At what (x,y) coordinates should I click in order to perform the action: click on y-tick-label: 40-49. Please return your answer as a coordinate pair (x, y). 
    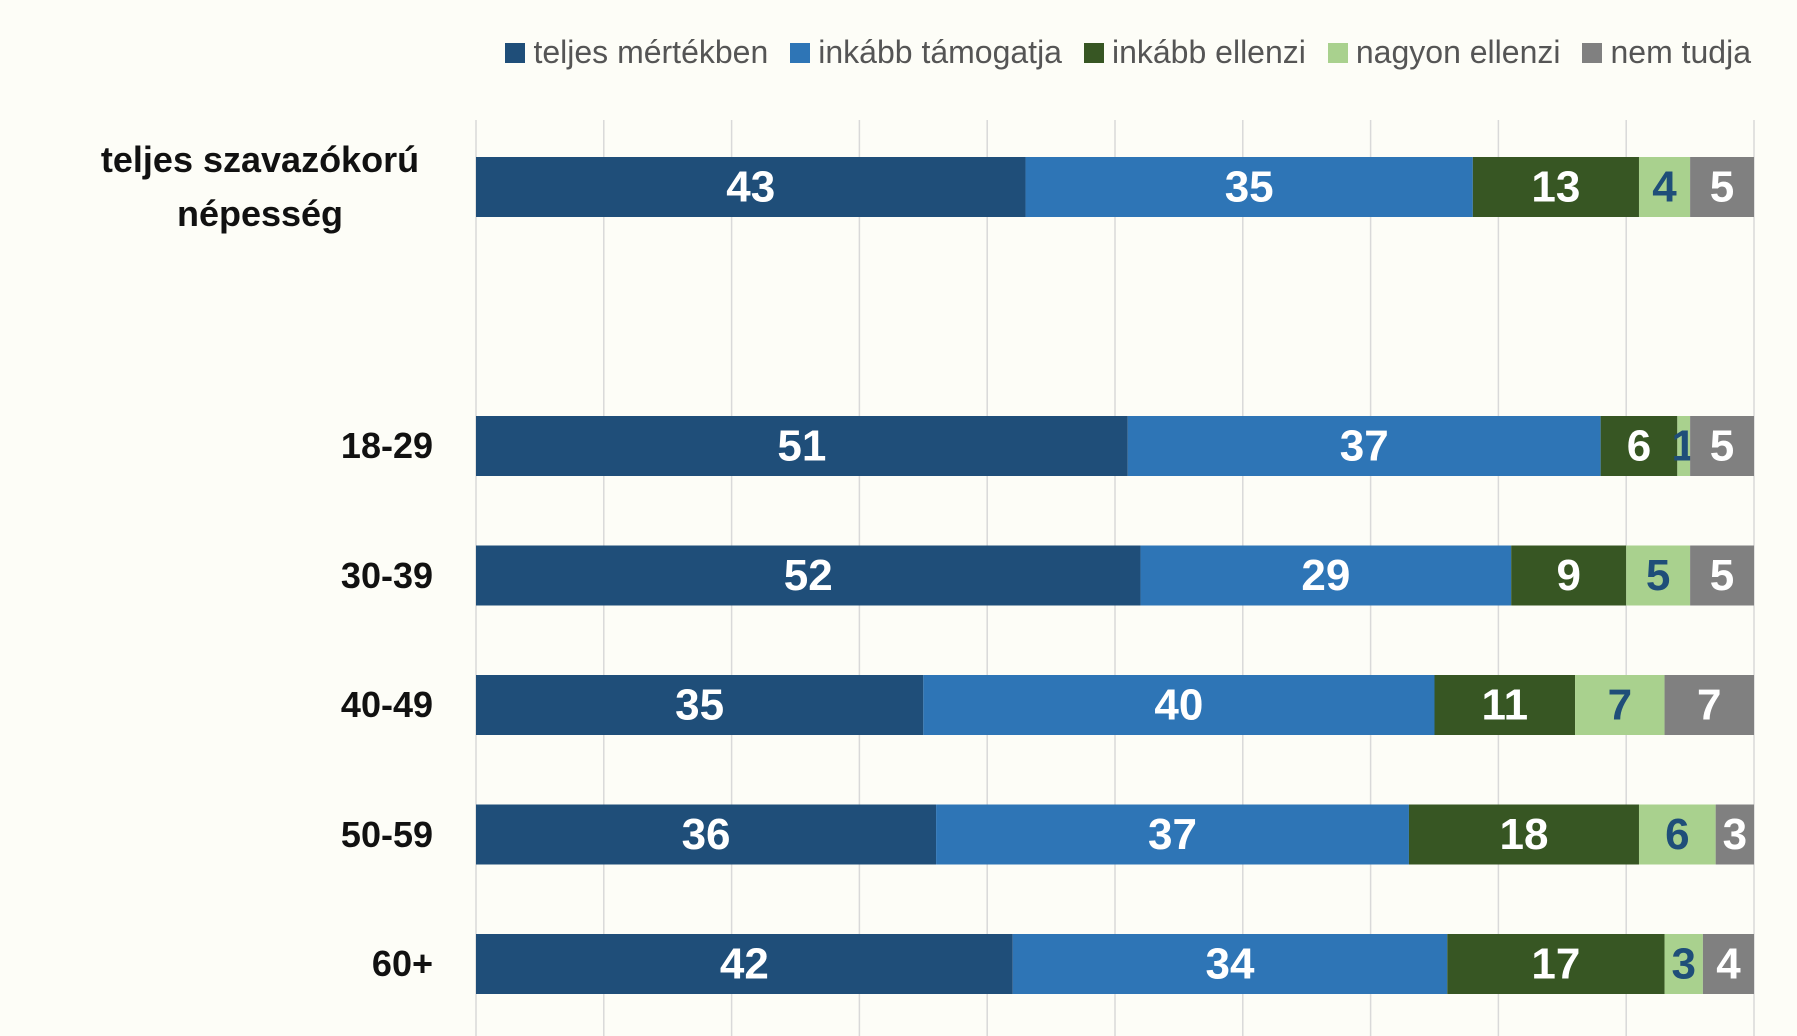
    Looking at the image, I should click on (386, 704).